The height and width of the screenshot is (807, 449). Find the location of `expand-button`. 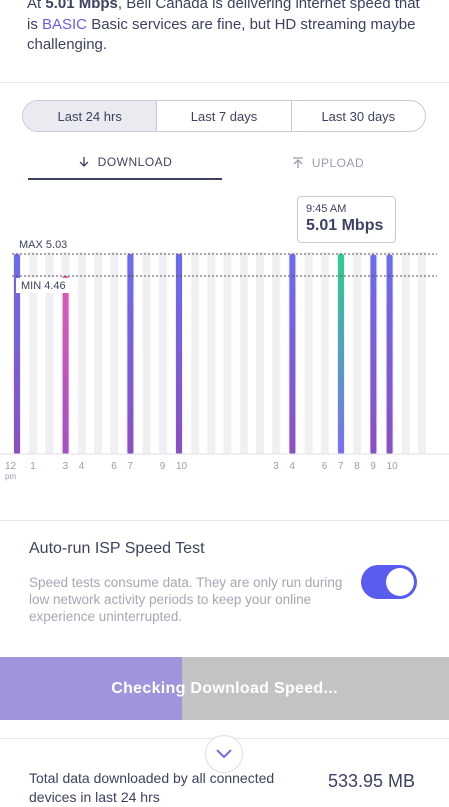

expand-button is located at coordinates (224, 754).